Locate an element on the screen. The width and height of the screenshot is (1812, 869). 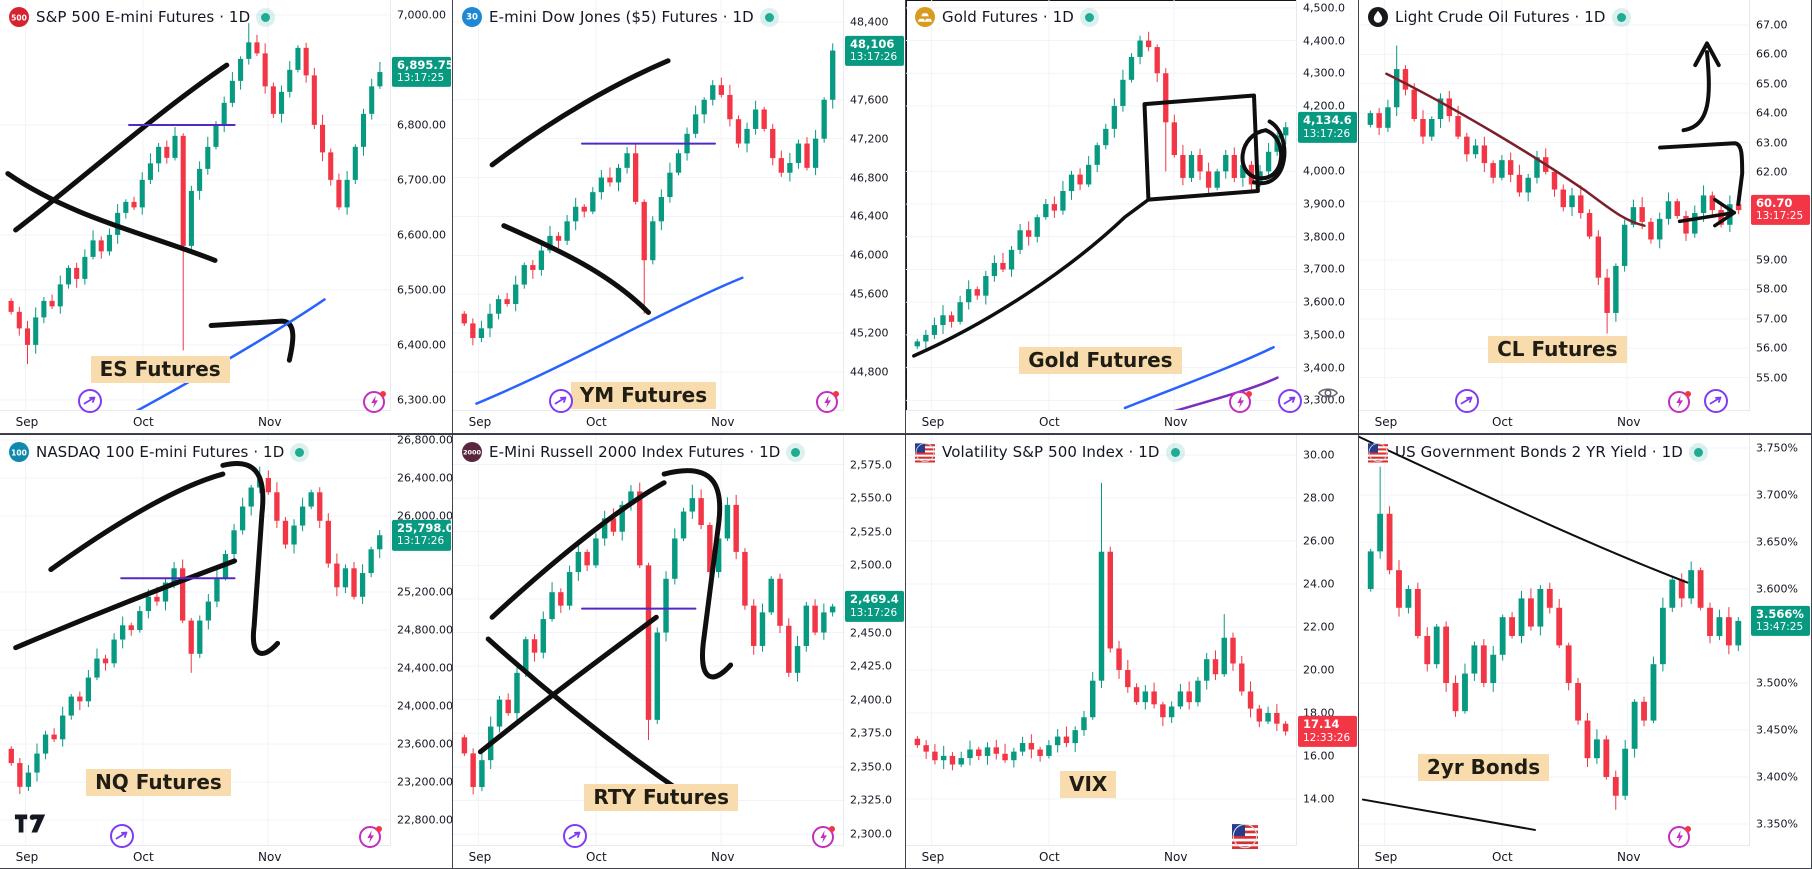
price-tick-label: 26,400.00 is located at coordinates (425, 478).